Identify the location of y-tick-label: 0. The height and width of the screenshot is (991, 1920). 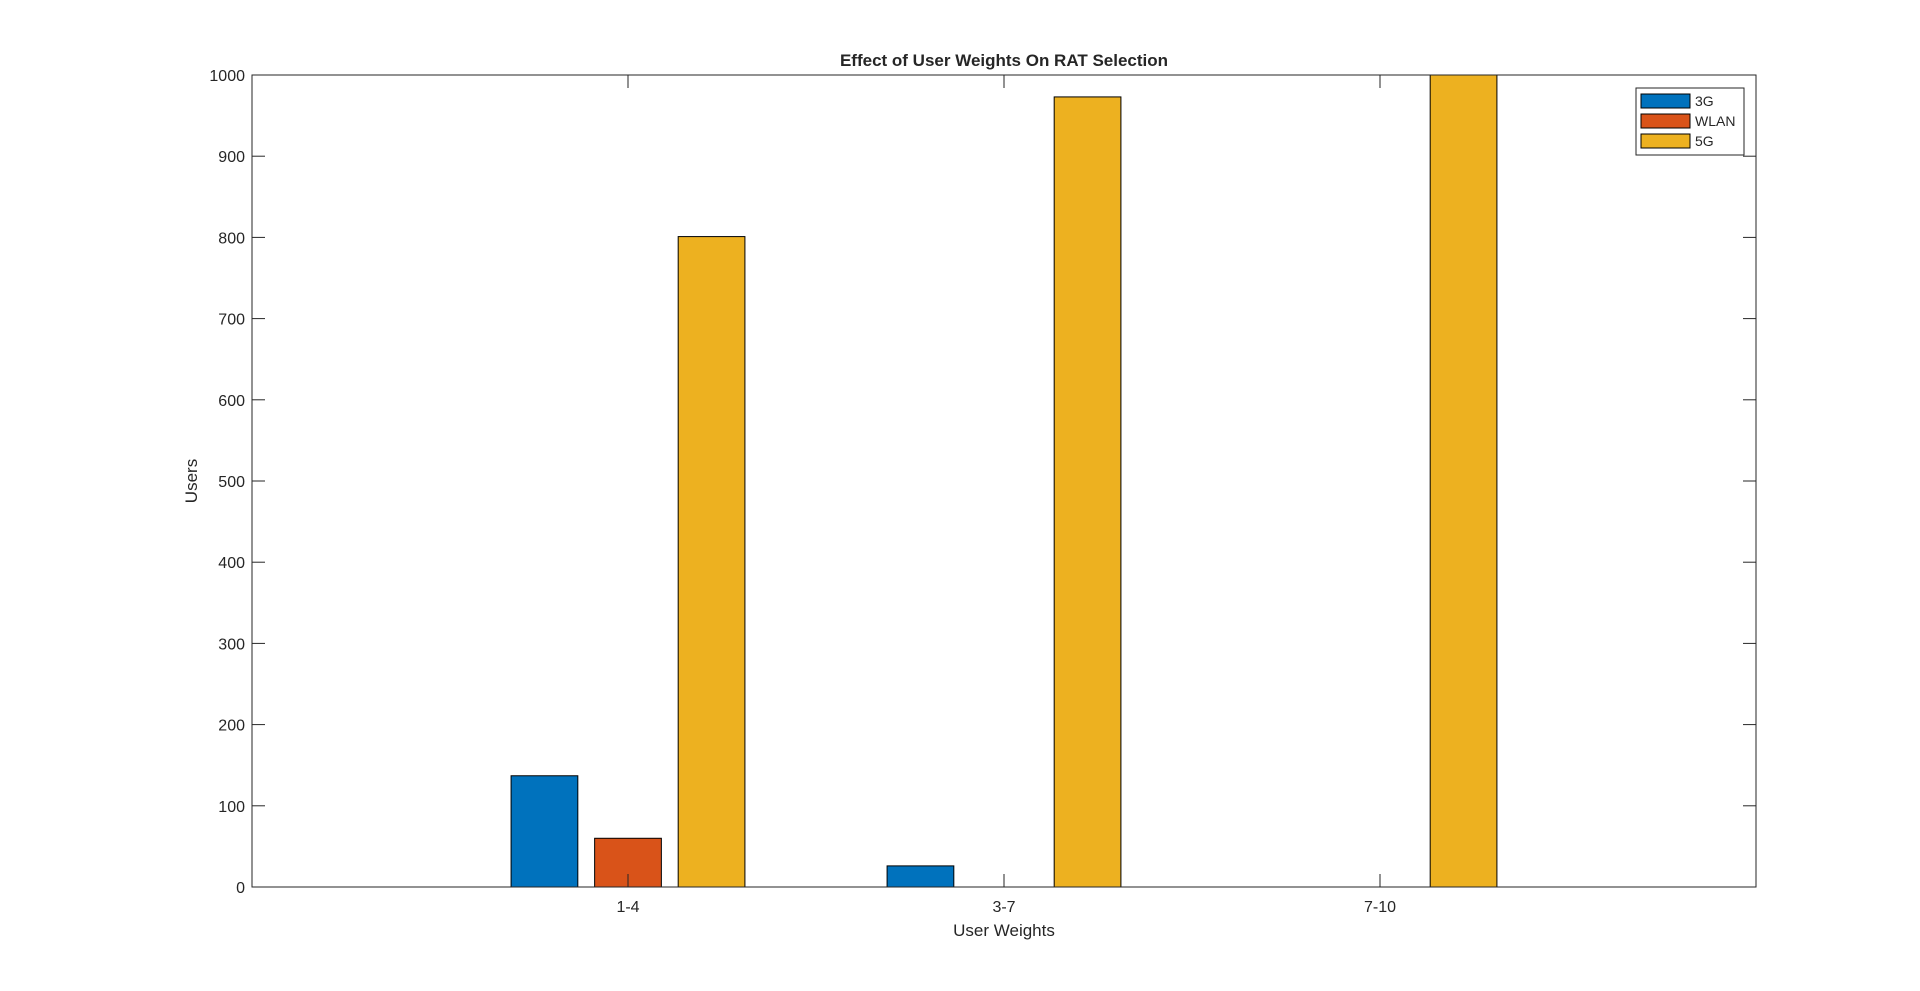
(240, 888).